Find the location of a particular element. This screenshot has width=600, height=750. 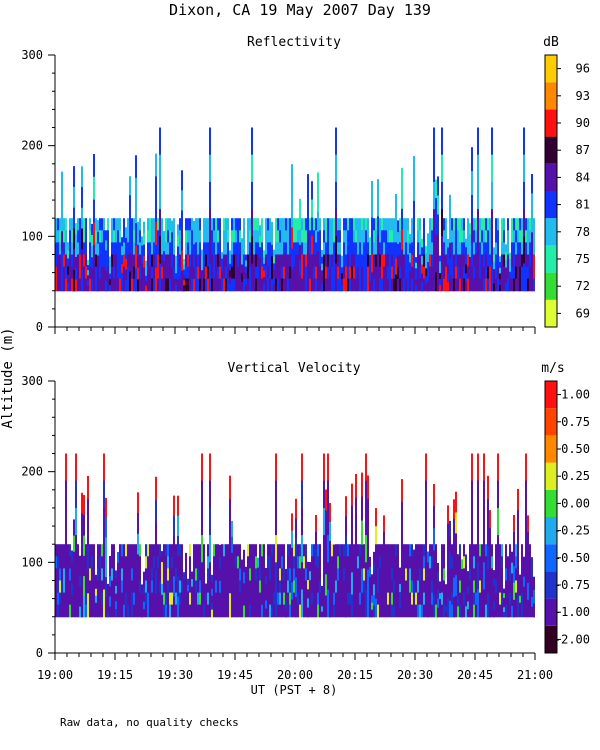

colorbar-label: 81 is located at coordinates (583, 205).